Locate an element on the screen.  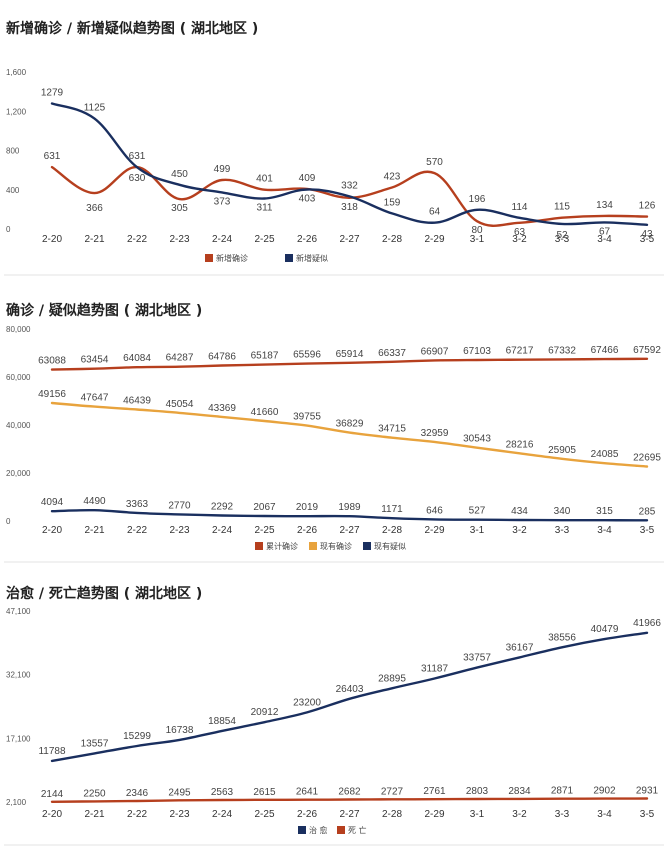
data-label: 67332 is located at coordinates (562, 350).